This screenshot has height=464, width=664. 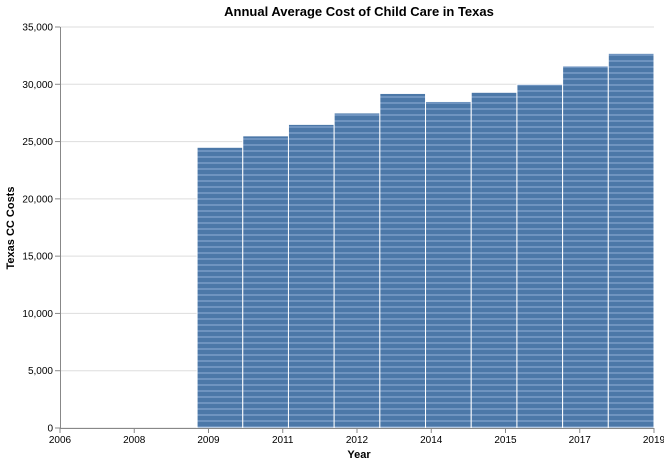 What do you see at coordinates (50, 429) in the screenshot?
I see `y-tick-label-0: 0` at bounding box center [50, 429].